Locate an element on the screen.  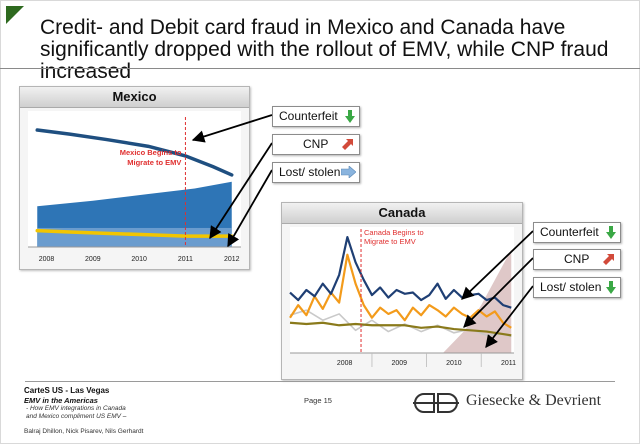
footer-org: CarteS US - Las Vegas is located at coordinates (67, 390).